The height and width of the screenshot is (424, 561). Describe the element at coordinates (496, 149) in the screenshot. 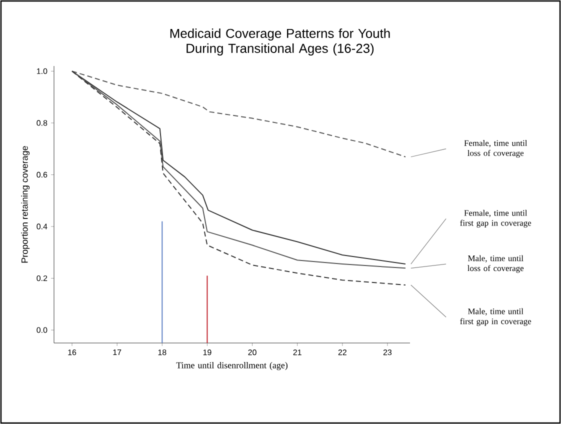

I see `text: Female, time until loss of coverage` at that location.